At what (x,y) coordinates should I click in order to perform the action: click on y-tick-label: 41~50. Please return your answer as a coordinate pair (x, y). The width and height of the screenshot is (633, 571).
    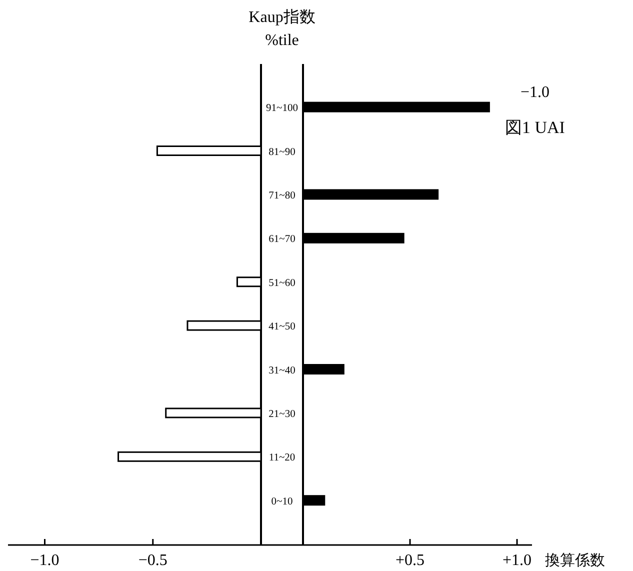
    Looking at the image, I should click on (282, 327).